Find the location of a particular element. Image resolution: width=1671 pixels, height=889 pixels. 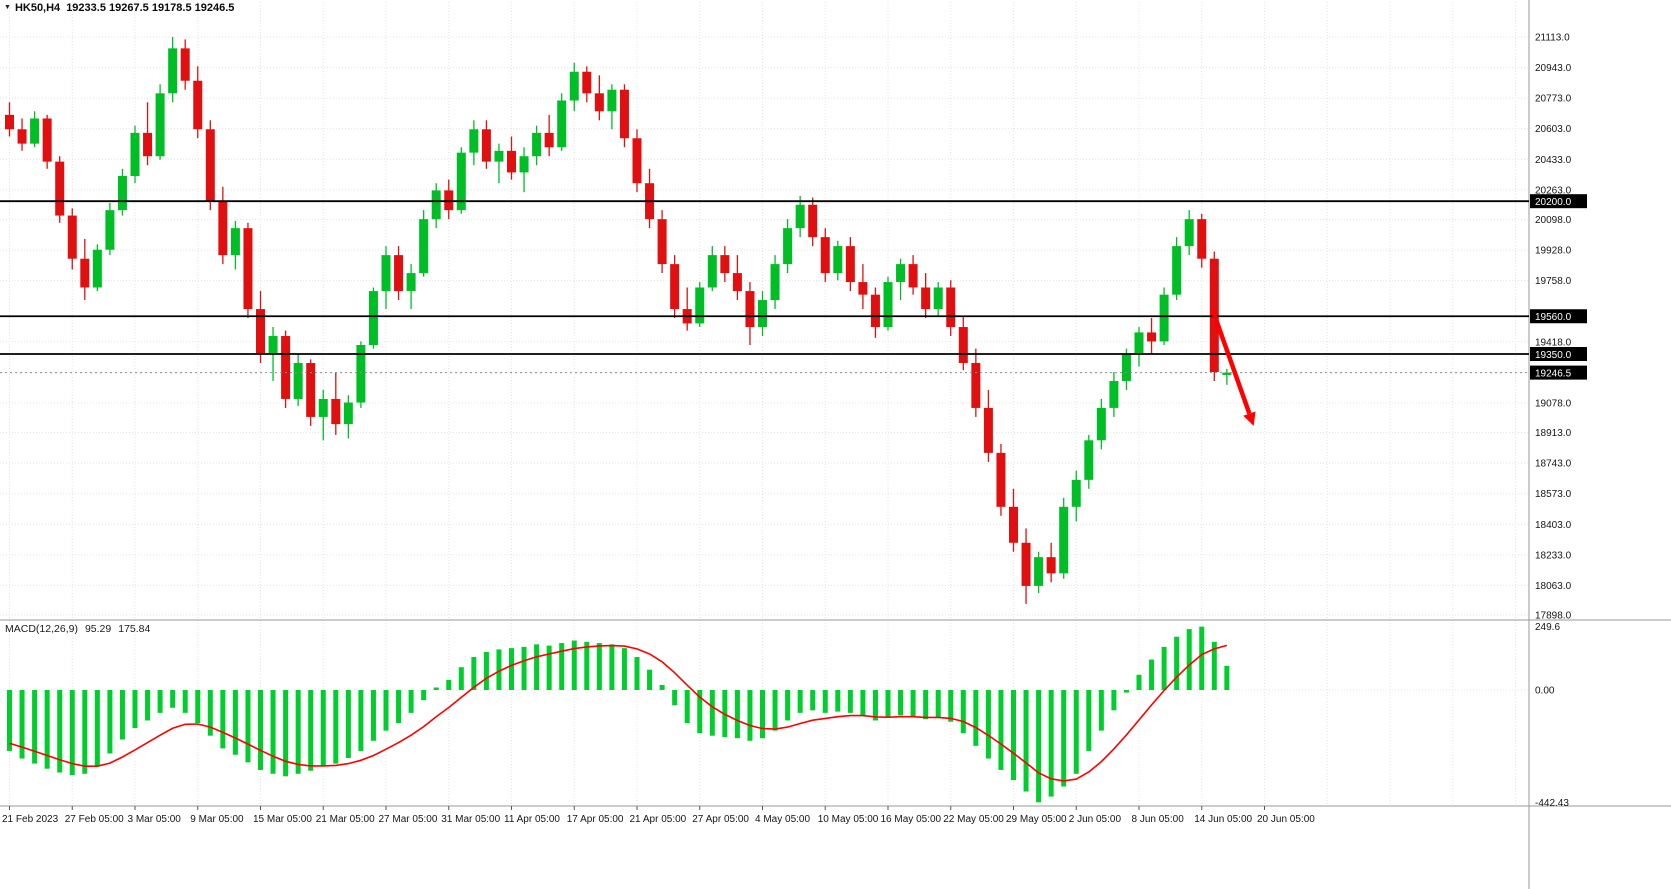

time-tick-label: 21 Feb 2023 is located at coordinates (30, 819).